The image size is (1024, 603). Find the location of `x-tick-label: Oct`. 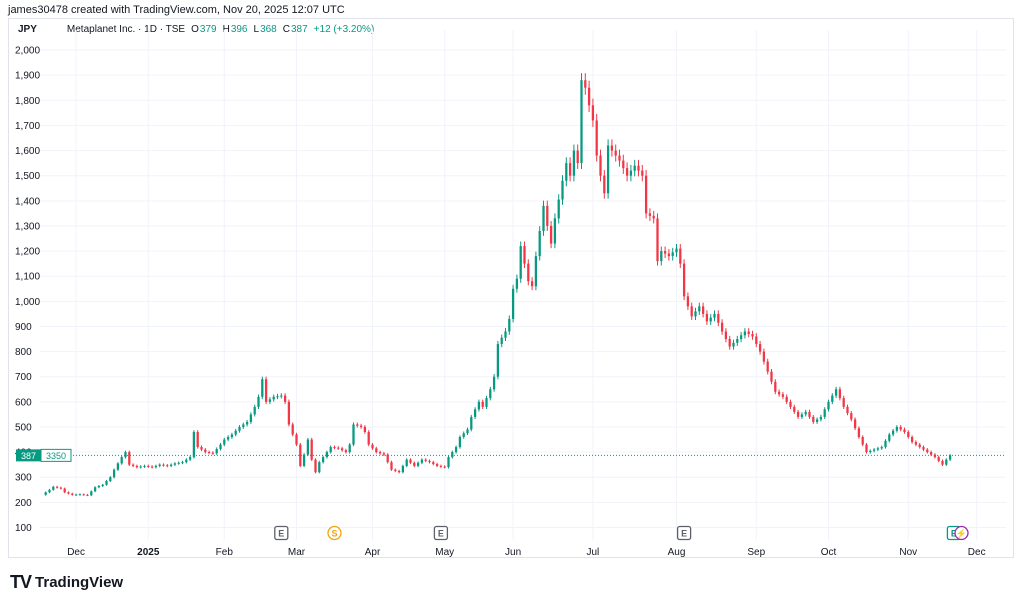

x-tick-label: Oct is located at coordinates (829, 552).